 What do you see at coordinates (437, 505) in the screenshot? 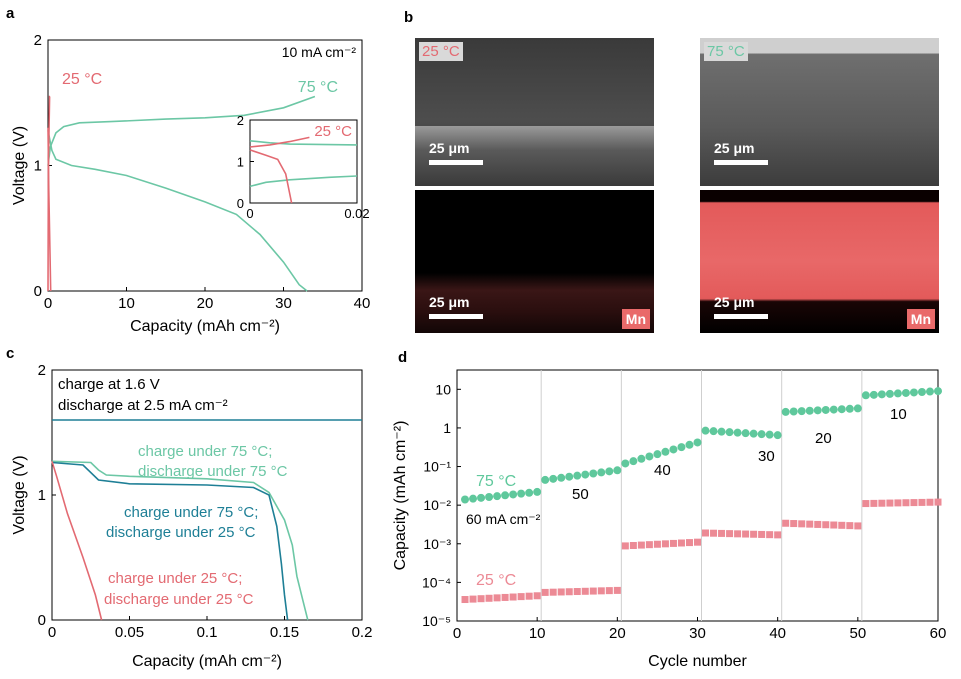
I see `y-tick-label: 10⁻²` at bounding box center [437, 505].